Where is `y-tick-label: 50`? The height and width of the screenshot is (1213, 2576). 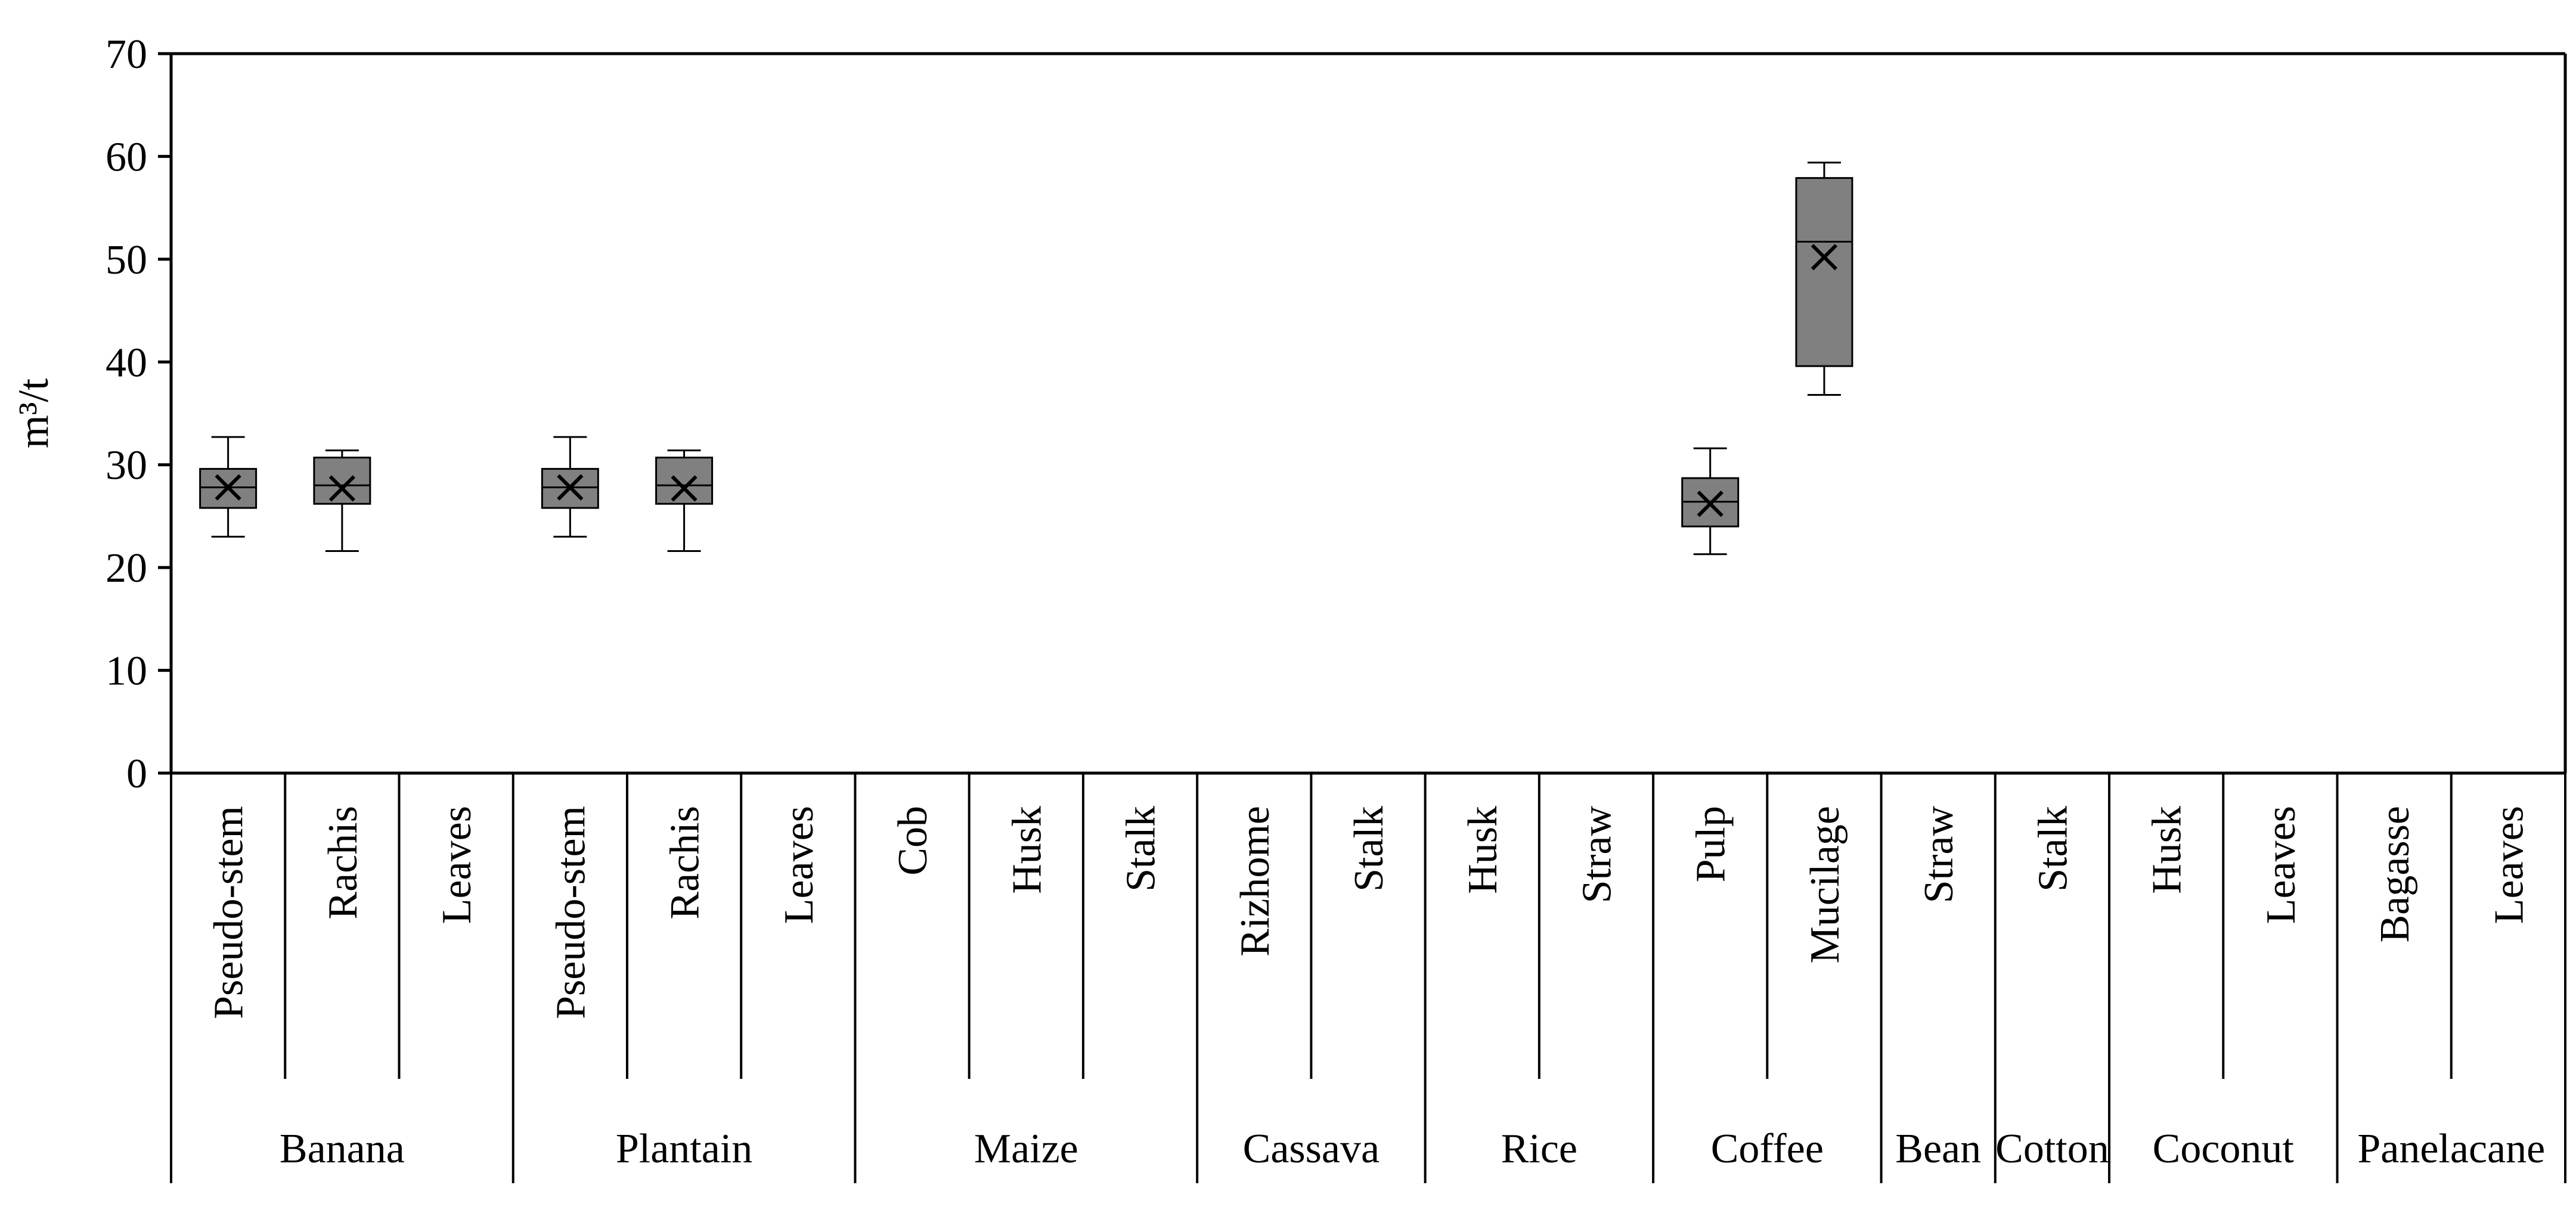 y-tick-label: 50 is located at coordinates (126, 260).